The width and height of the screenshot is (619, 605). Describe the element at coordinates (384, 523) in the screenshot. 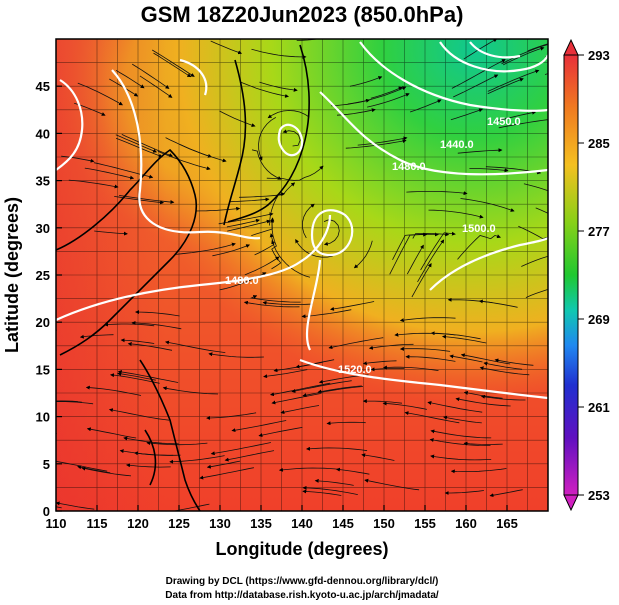

I see `x-tick-label: 150` at that location.